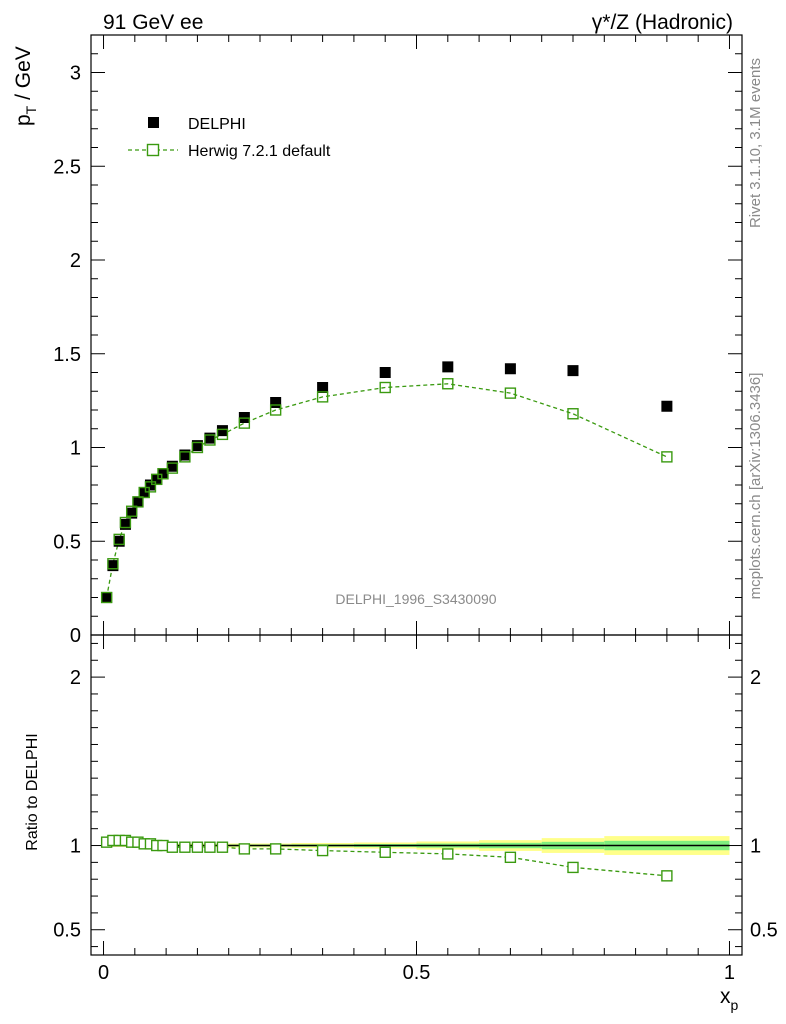  Describe the element at coordinates (153, 22) in the screenshot. I see `header-left: 91 GeV ee` at that location.